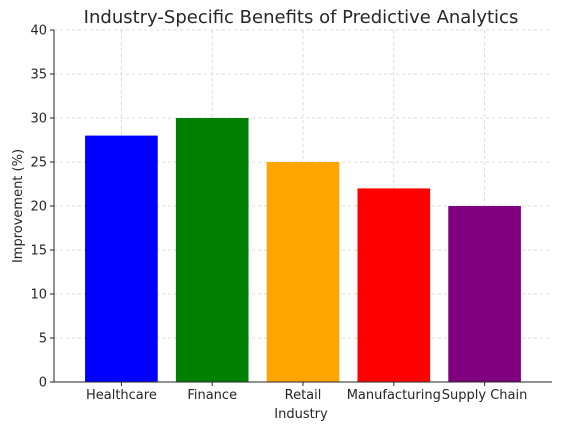  I want to click on bar-supply-chain, so click(484, 294).